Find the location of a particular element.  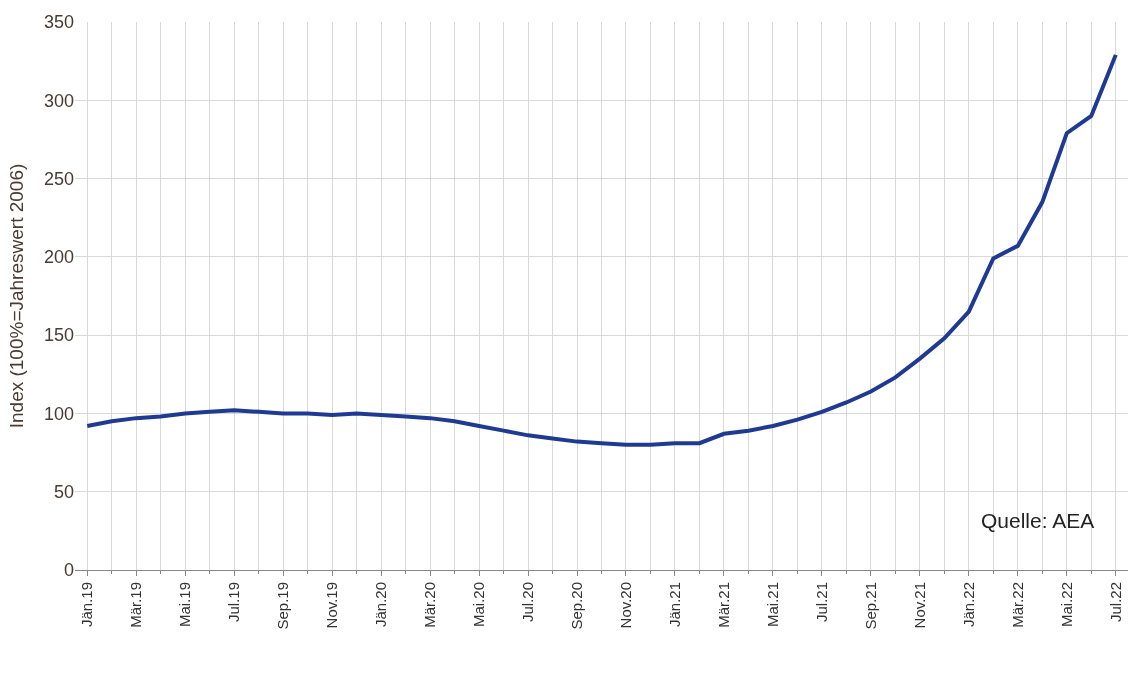

y-tick-label: 150 is located at coordinates (58, 335).